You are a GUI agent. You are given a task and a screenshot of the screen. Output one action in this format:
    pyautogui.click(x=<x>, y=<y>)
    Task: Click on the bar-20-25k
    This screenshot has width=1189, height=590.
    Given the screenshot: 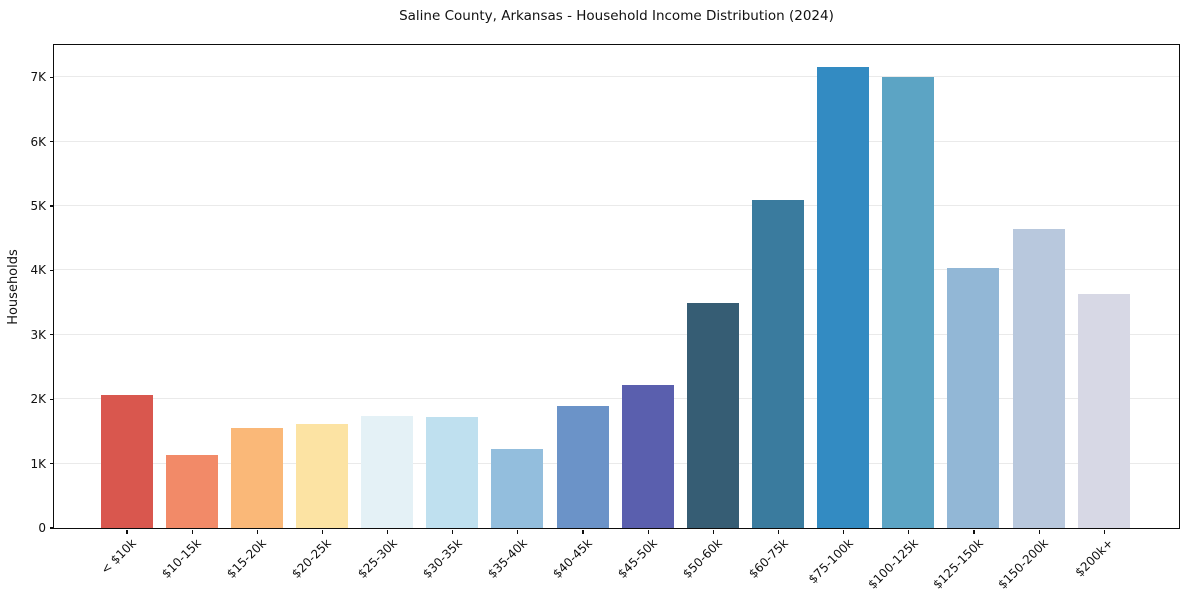 What is the action you would take?
    pyautogui.click(x=321, y=476)
    